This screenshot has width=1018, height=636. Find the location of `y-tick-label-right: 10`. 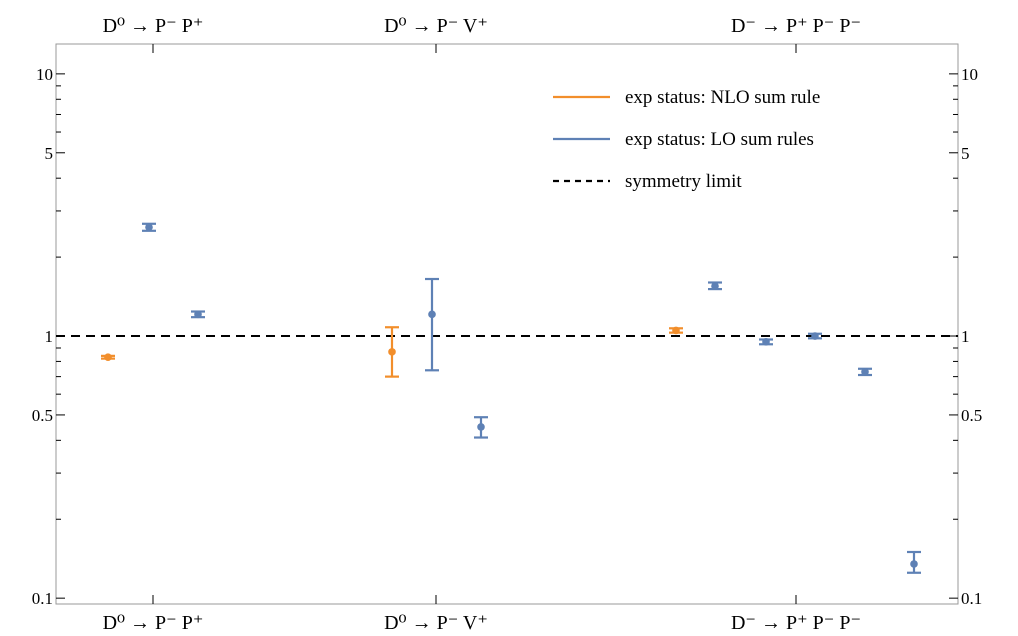

y-tick-label-right: 10 is located at coordinates (969, 74).